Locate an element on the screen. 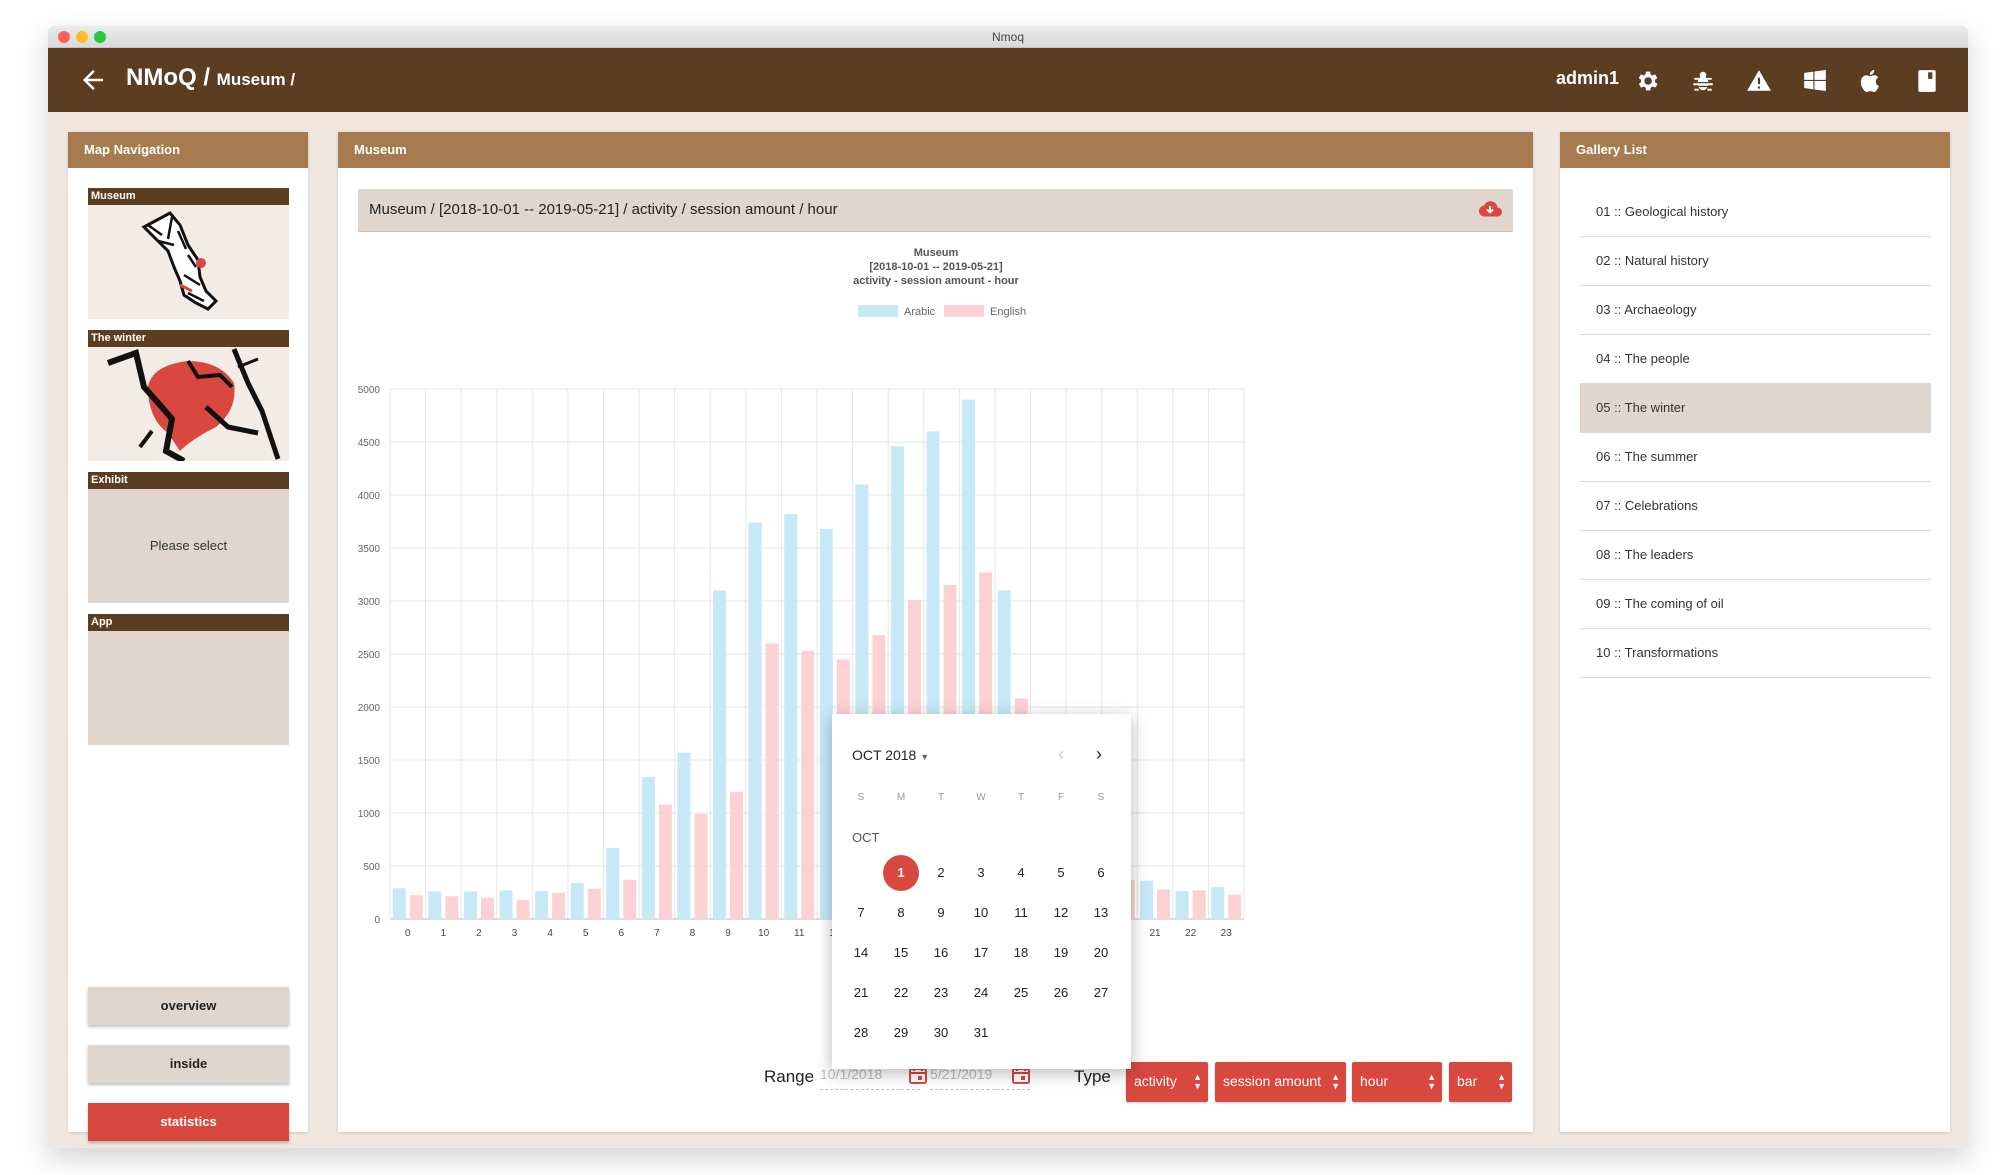  next-month-chevron-icon: › is located at coordinates (1099, 754).